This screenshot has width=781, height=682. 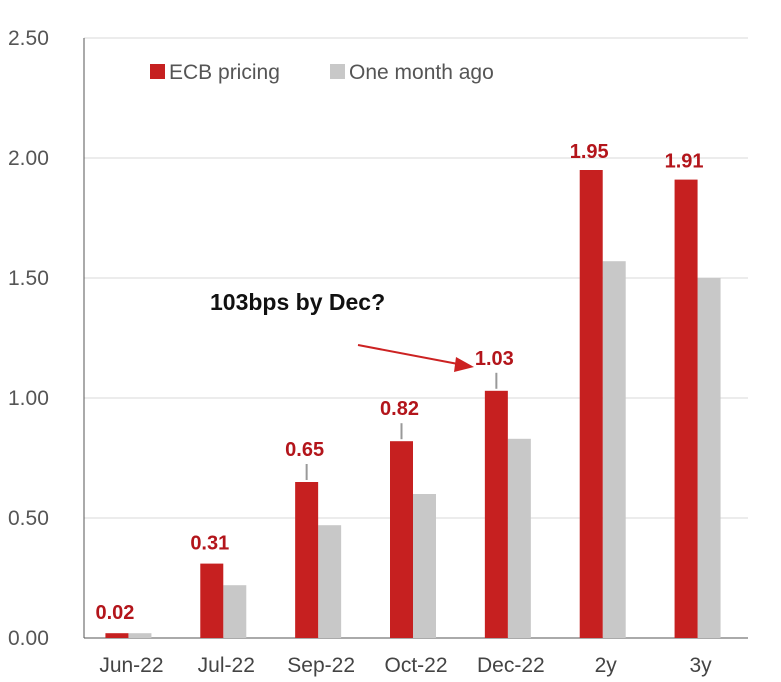 I want to click on data-label: 1.91, so click(x=684, y=162).